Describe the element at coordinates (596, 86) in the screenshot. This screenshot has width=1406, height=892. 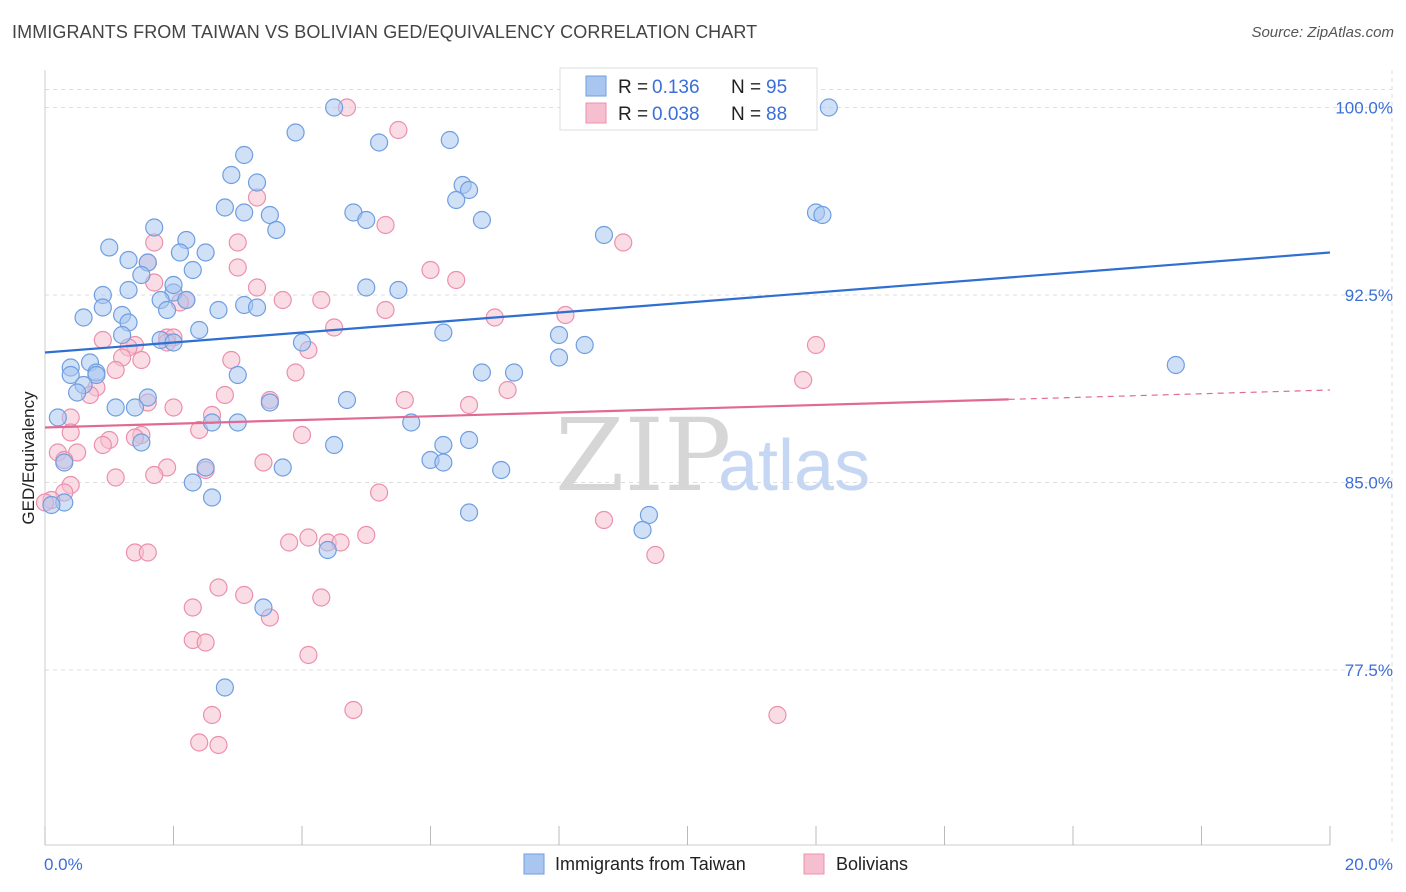
I see `legend-swatch-taiwan` at that location.